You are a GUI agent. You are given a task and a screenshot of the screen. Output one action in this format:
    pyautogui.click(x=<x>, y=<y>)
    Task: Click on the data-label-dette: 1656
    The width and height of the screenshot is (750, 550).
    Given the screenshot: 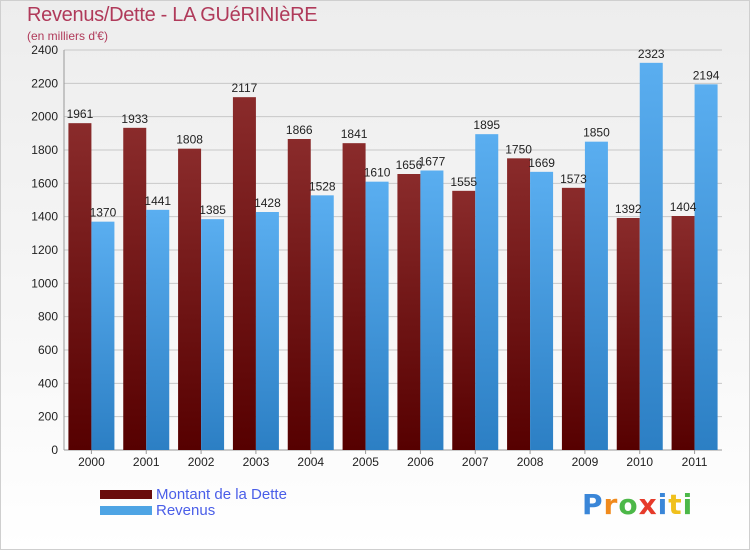 What is the action you would take?
    pyautogui.click(x=409, y=165)
    